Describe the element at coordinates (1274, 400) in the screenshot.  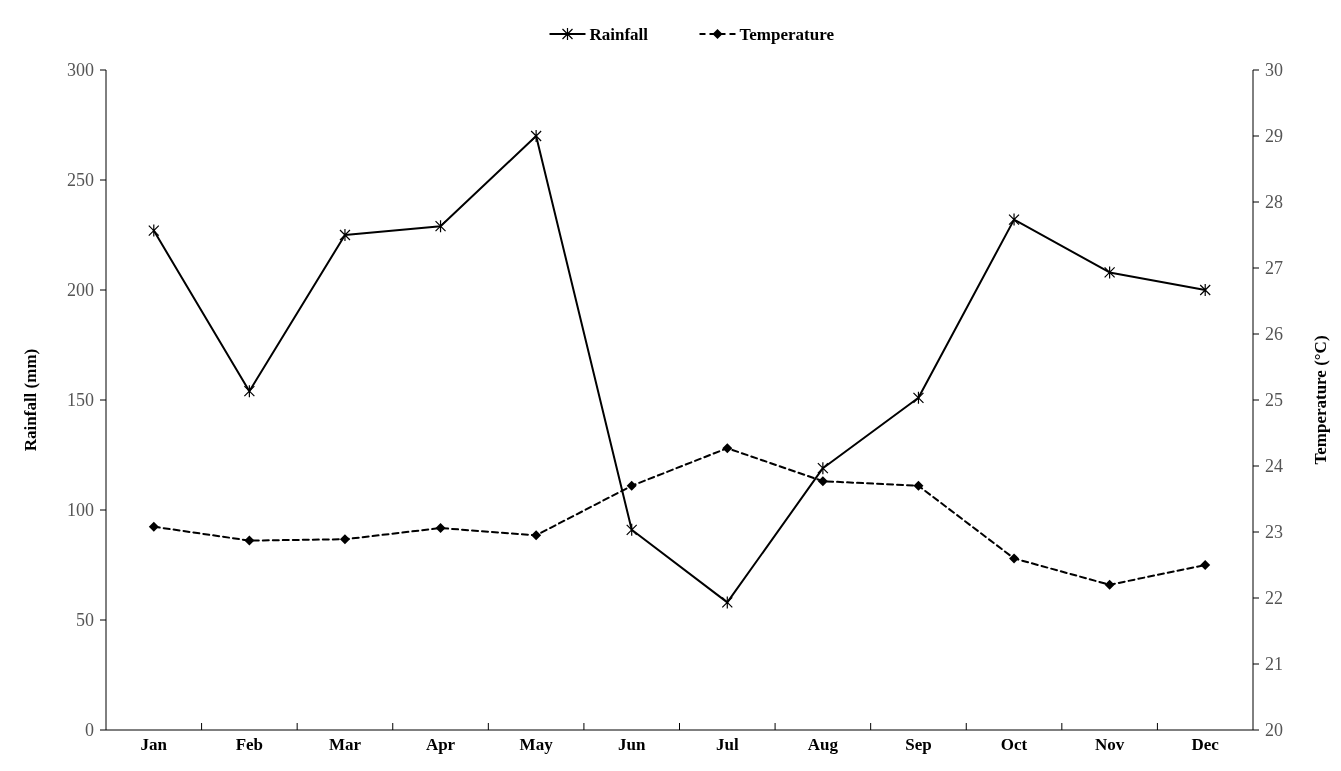
I see `y2-tick-label: 25` at that location.